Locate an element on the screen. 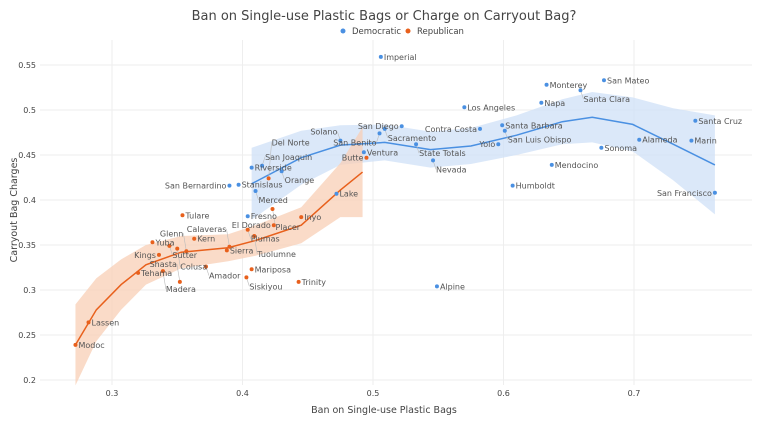 The image size is (768, 421). point-los-angeles is located at coordinates (464, 107).